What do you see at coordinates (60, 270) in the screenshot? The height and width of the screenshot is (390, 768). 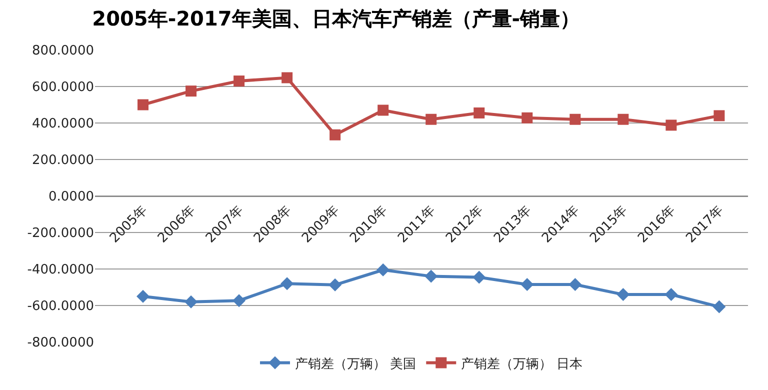 I see `y-tick-label: -400.0000` at bounding box center [60, 270].